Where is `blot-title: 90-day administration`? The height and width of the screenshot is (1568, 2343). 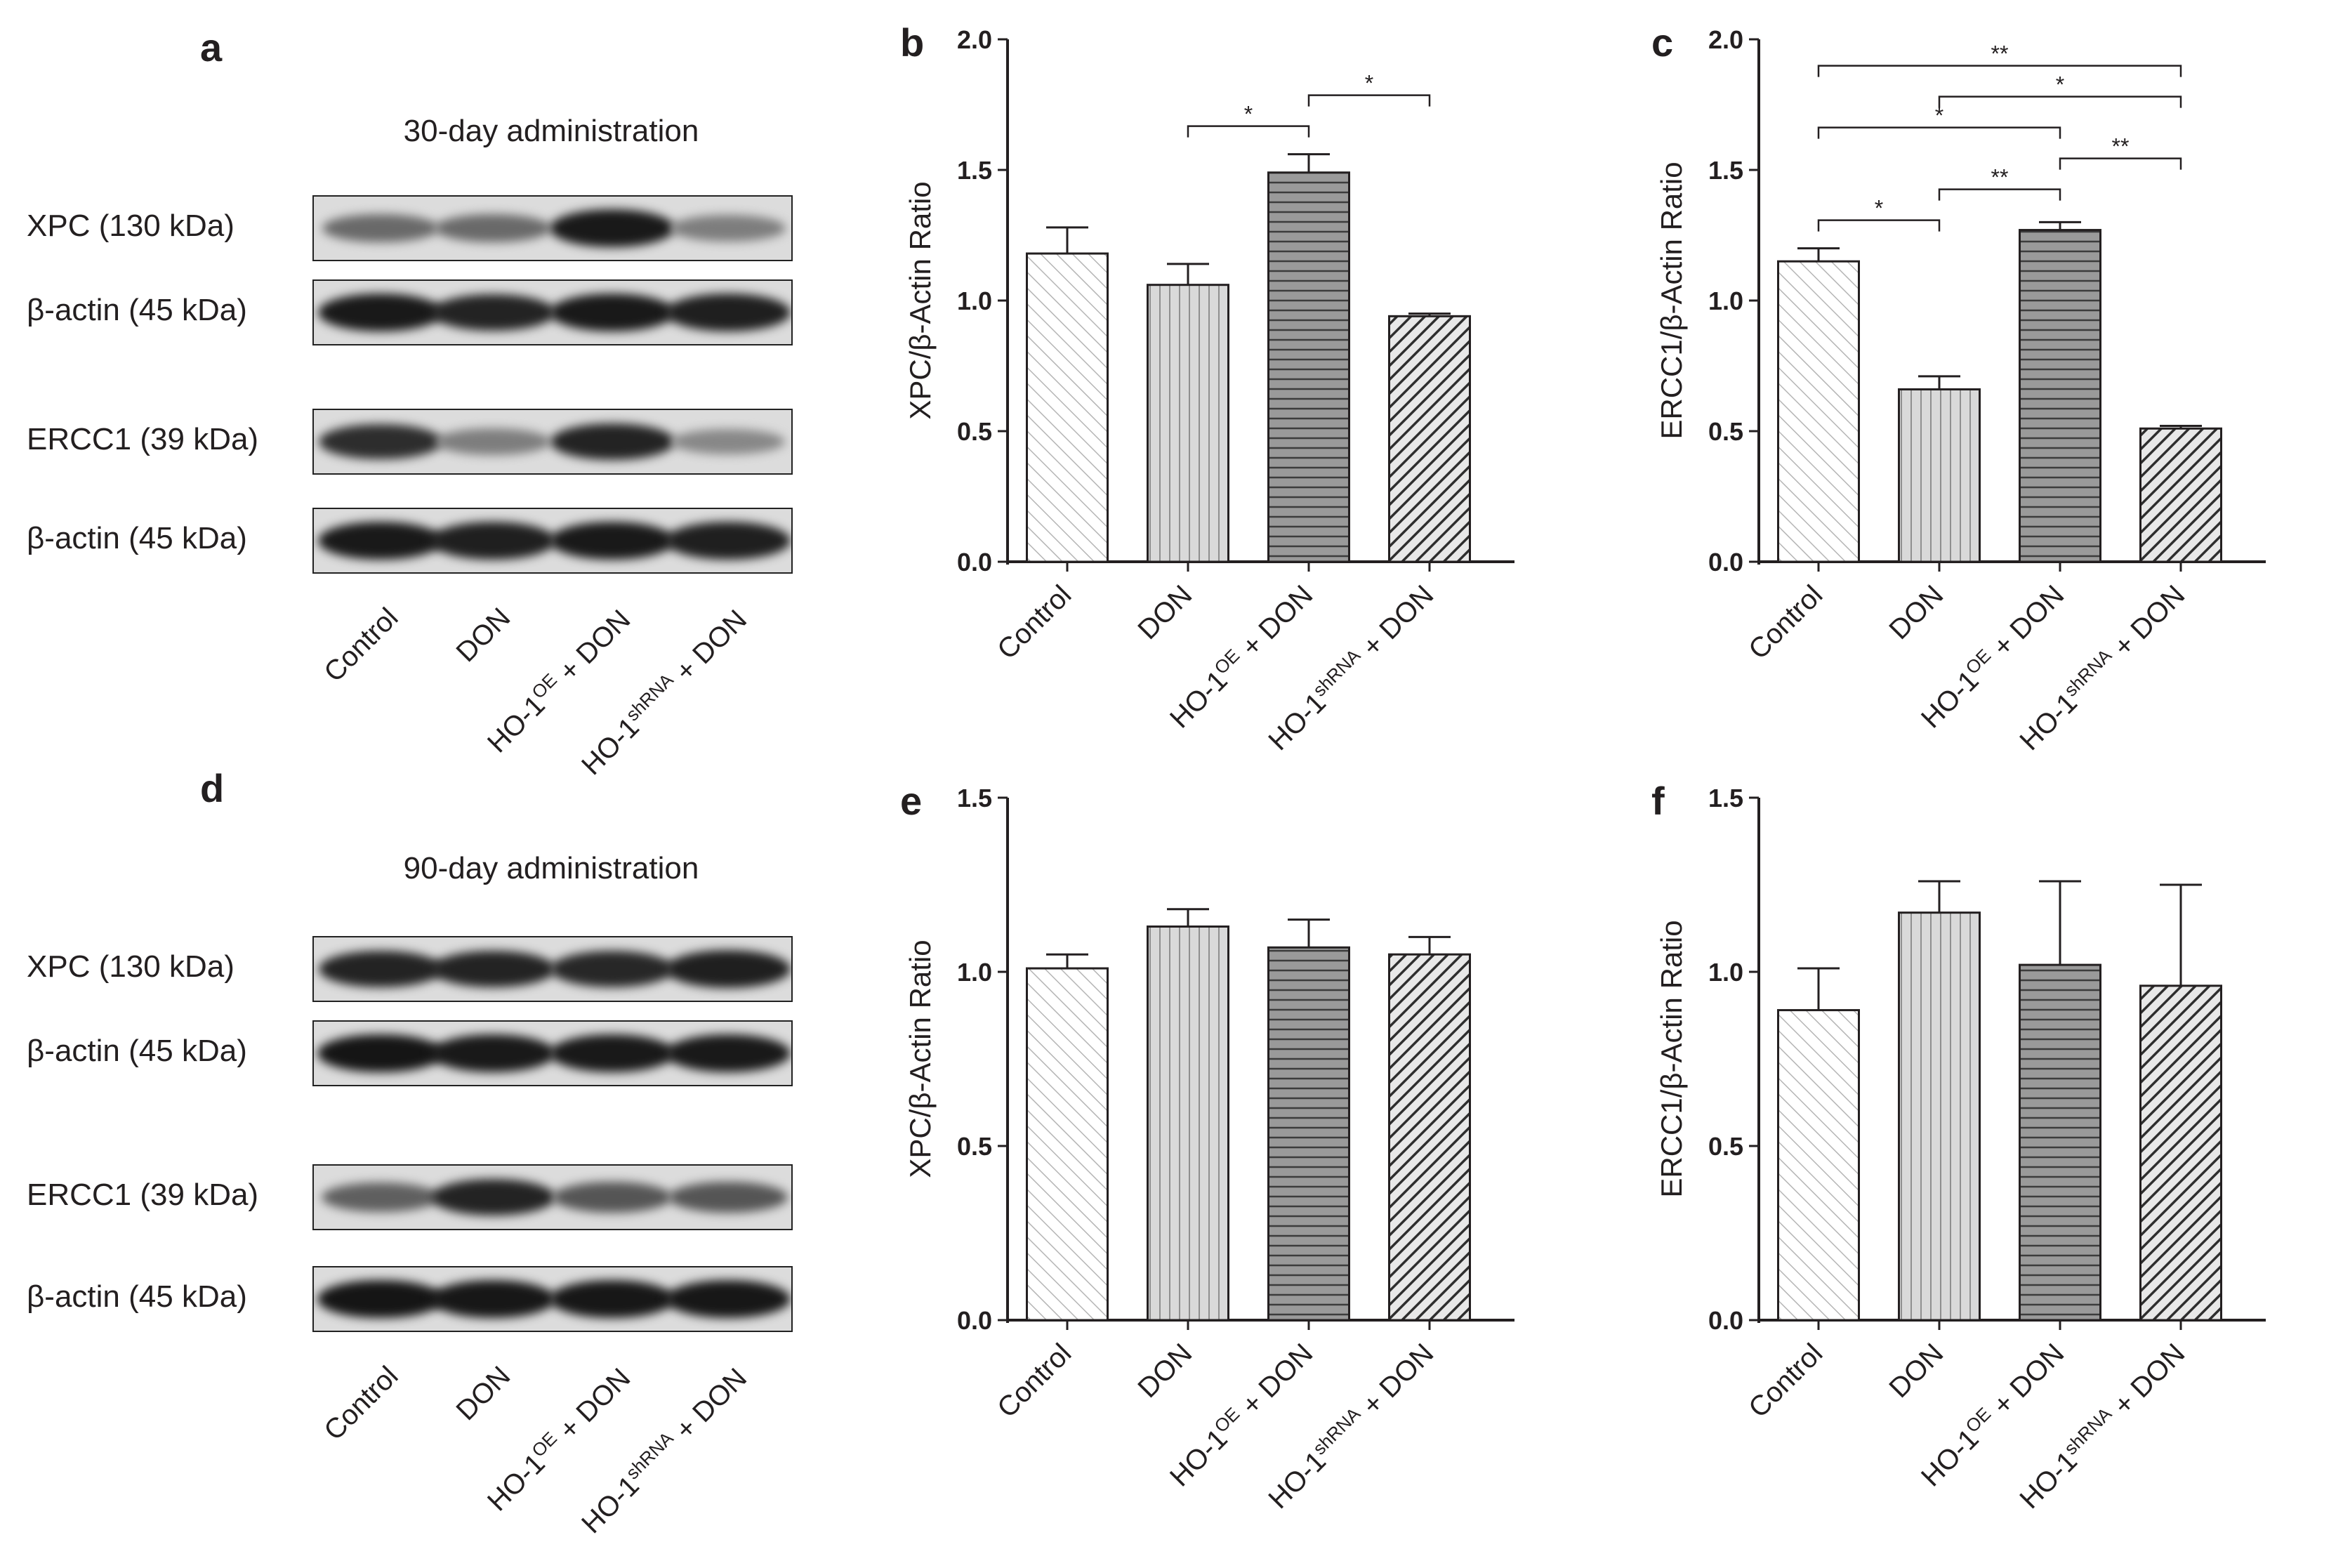 blot-title: 90-day administration is located at coordinates (551, 868).